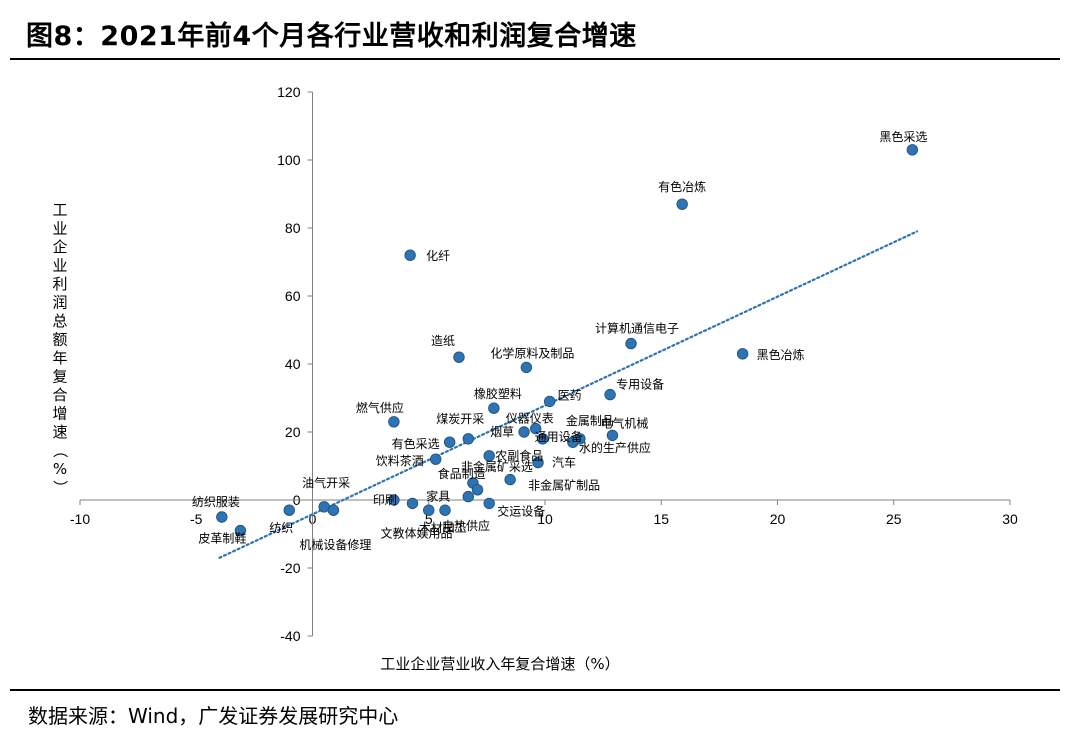 The width and height of the screenshot is (1080, 743). What do you see at coordinates (637, 328) in the screenshot?
I see `point-label: 计算机通信电子` at bounding box center [637, 328].